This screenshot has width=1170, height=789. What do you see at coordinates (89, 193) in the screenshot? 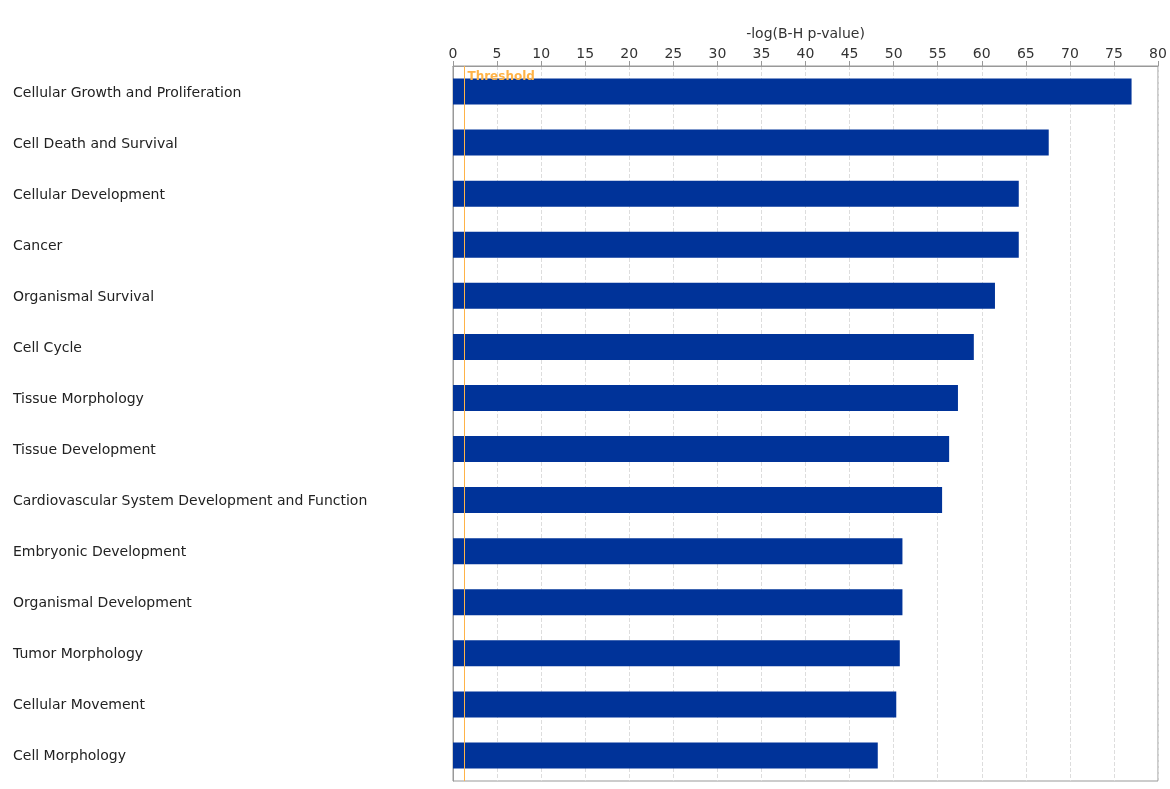
I see `y-tick-label: Cellular Development` at bounding box center [89, 193].